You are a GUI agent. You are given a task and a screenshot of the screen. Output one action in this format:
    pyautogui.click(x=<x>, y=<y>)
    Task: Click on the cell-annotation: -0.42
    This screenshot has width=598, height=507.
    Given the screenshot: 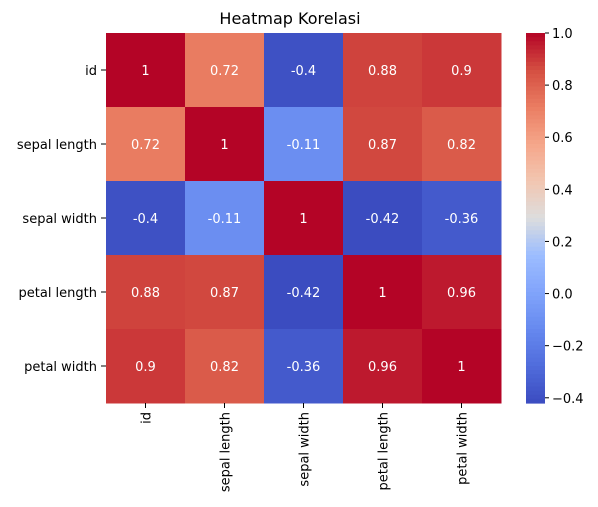 What is the action you would take?
    pyautogui.click(x=304, y=293)
    